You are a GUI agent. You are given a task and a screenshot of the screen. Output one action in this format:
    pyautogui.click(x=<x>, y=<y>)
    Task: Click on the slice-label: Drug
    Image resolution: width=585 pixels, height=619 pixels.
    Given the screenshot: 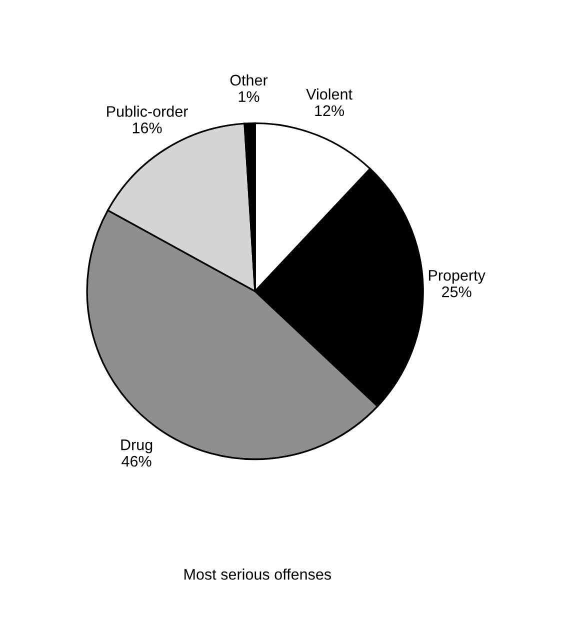 What is the action you would take?
    pyautogui.click(x=136, y=447)
    